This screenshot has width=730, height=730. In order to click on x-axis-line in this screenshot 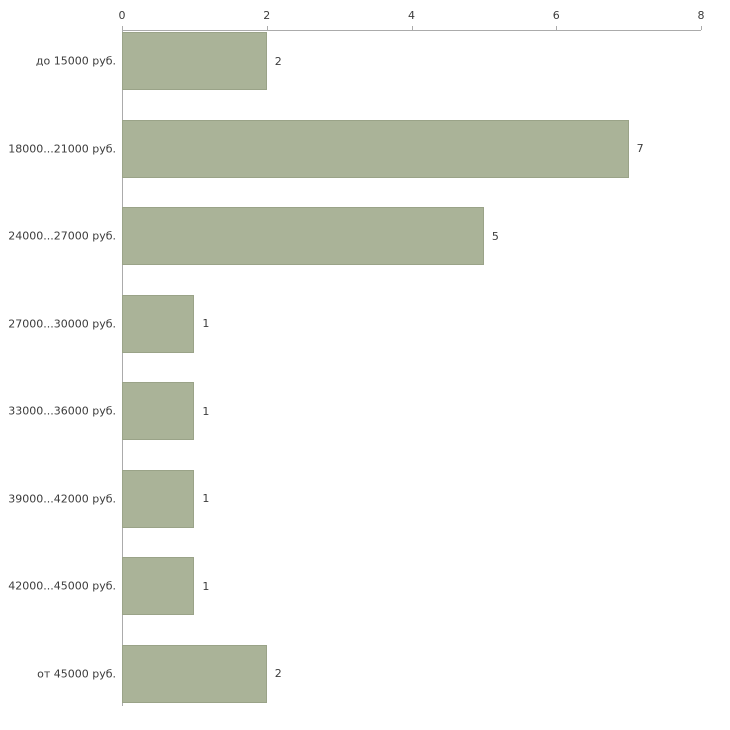, I will do `click(411, 30)`.